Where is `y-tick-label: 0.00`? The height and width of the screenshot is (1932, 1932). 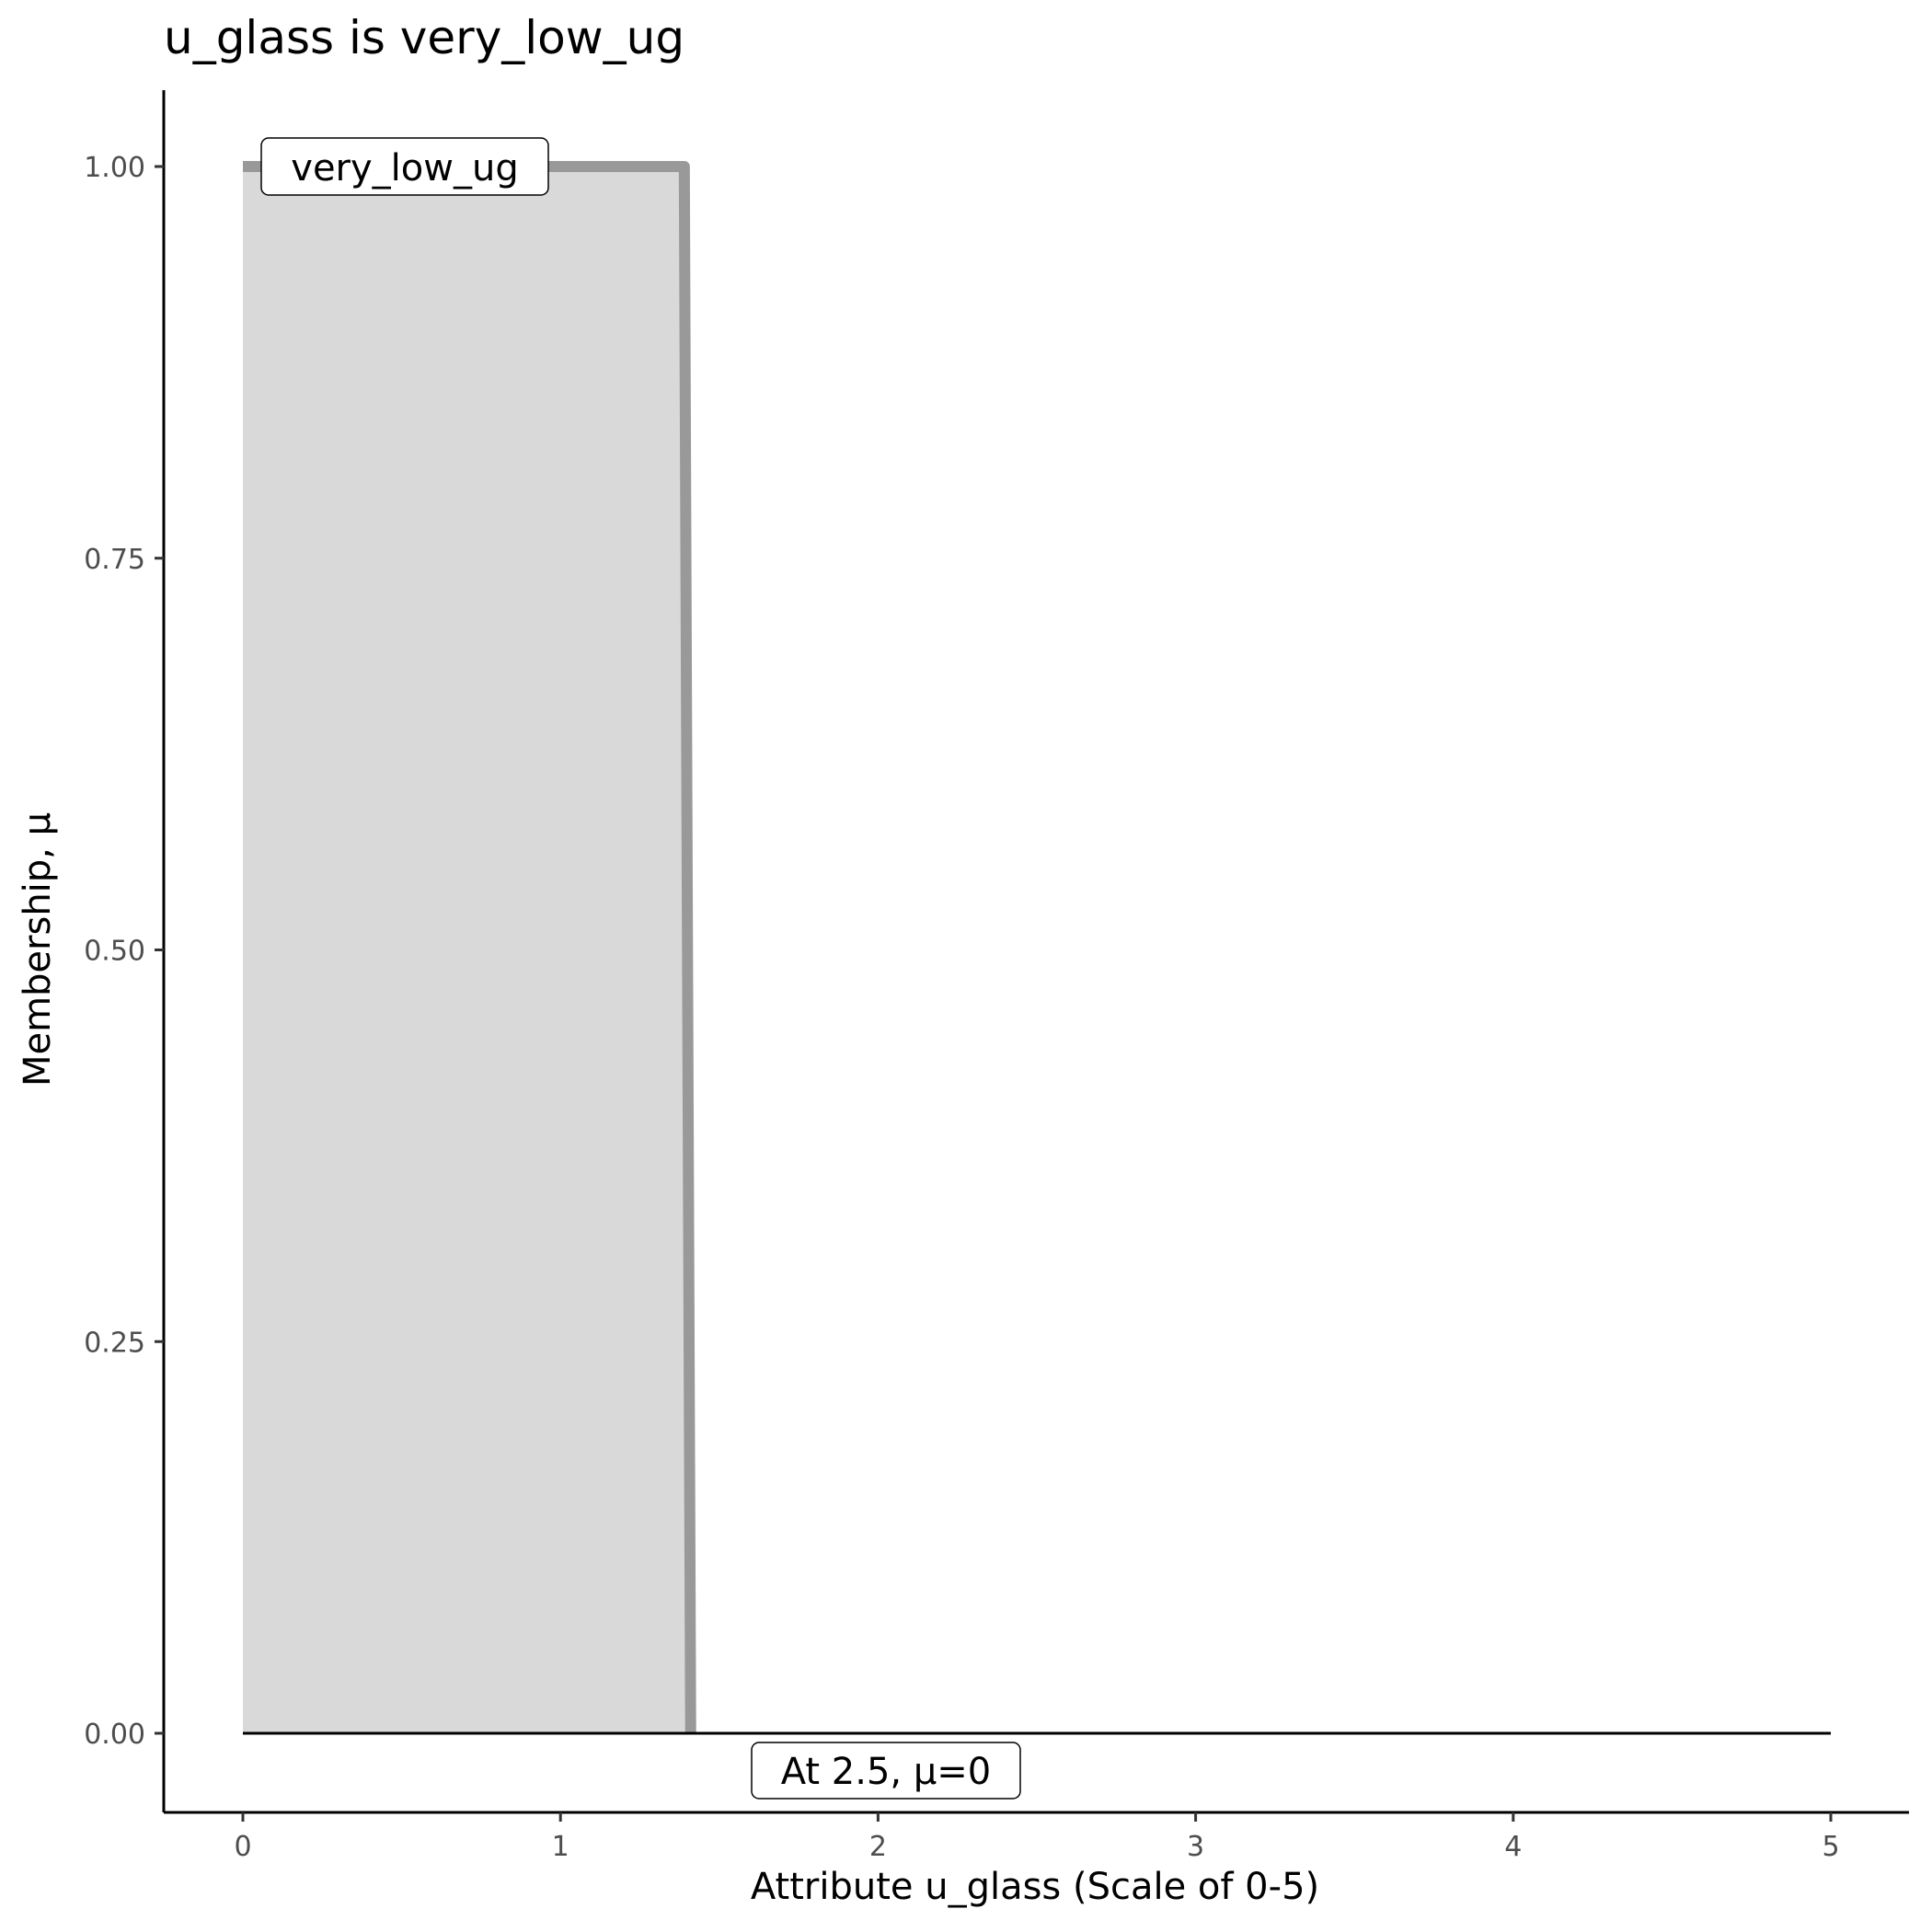
y-tick-label: 0.00 is located at coordinates (114, 1735).